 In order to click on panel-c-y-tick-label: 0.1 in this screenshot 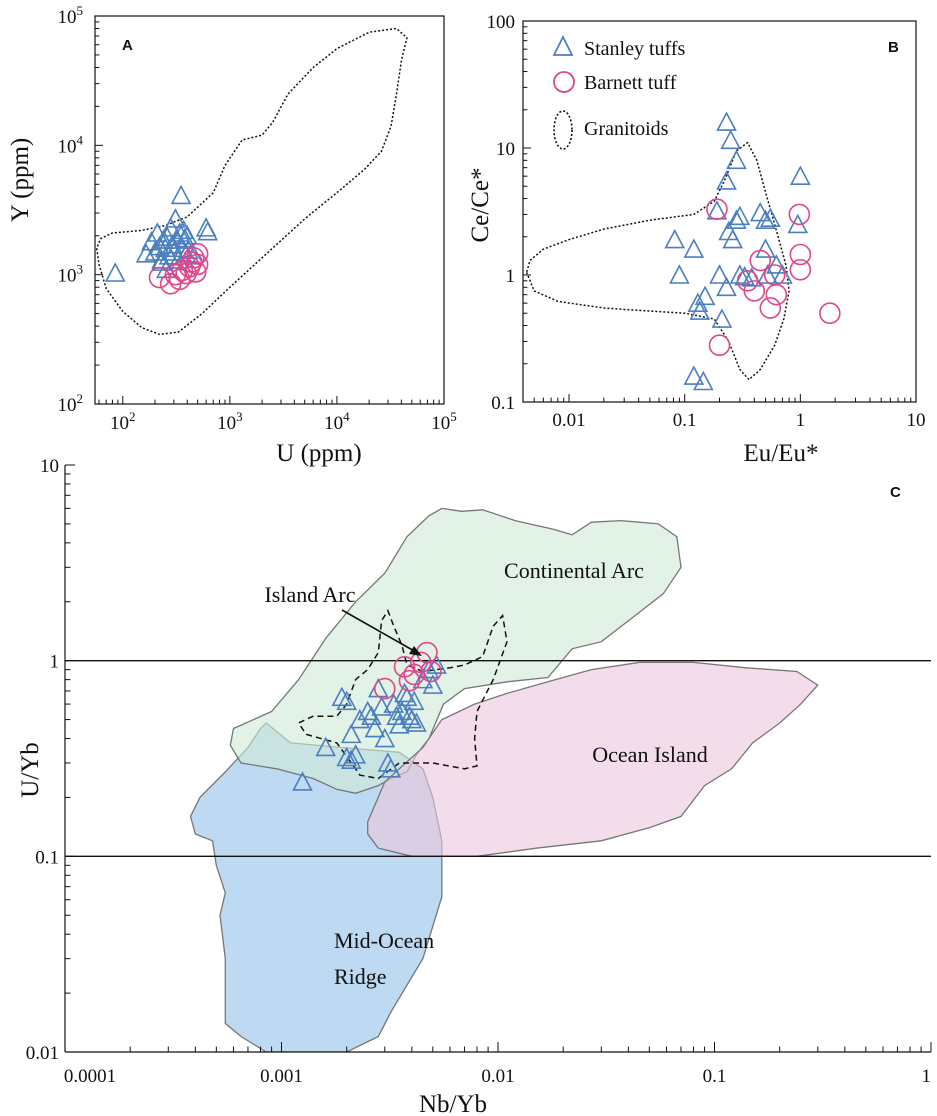, I will do `click(47, 857)`.